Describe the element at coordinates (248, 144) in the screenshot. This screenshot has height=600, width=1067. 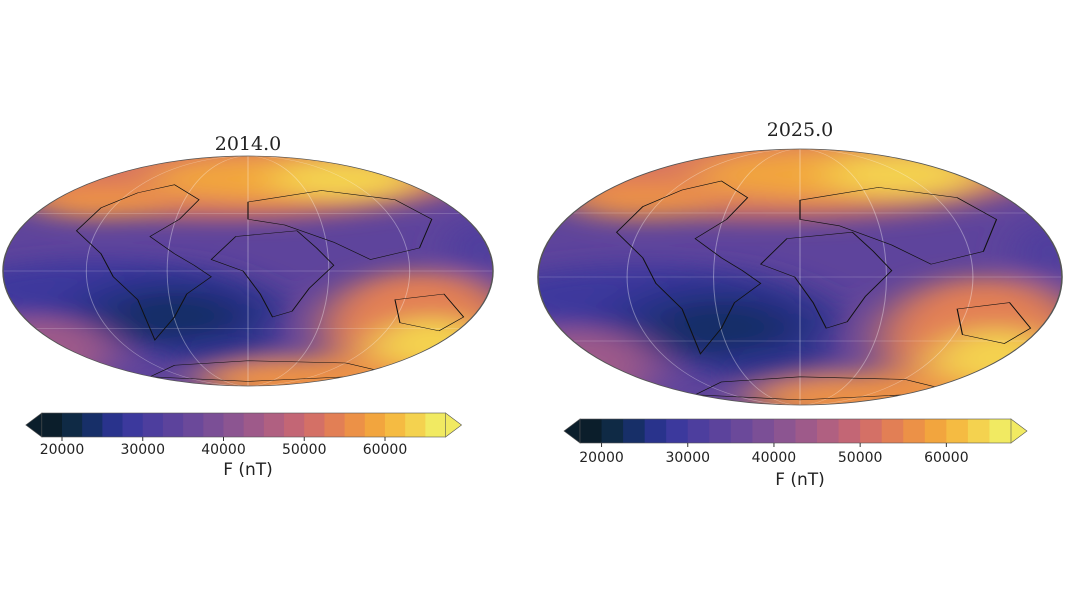
I see `map-title: 2014.0` at that location.